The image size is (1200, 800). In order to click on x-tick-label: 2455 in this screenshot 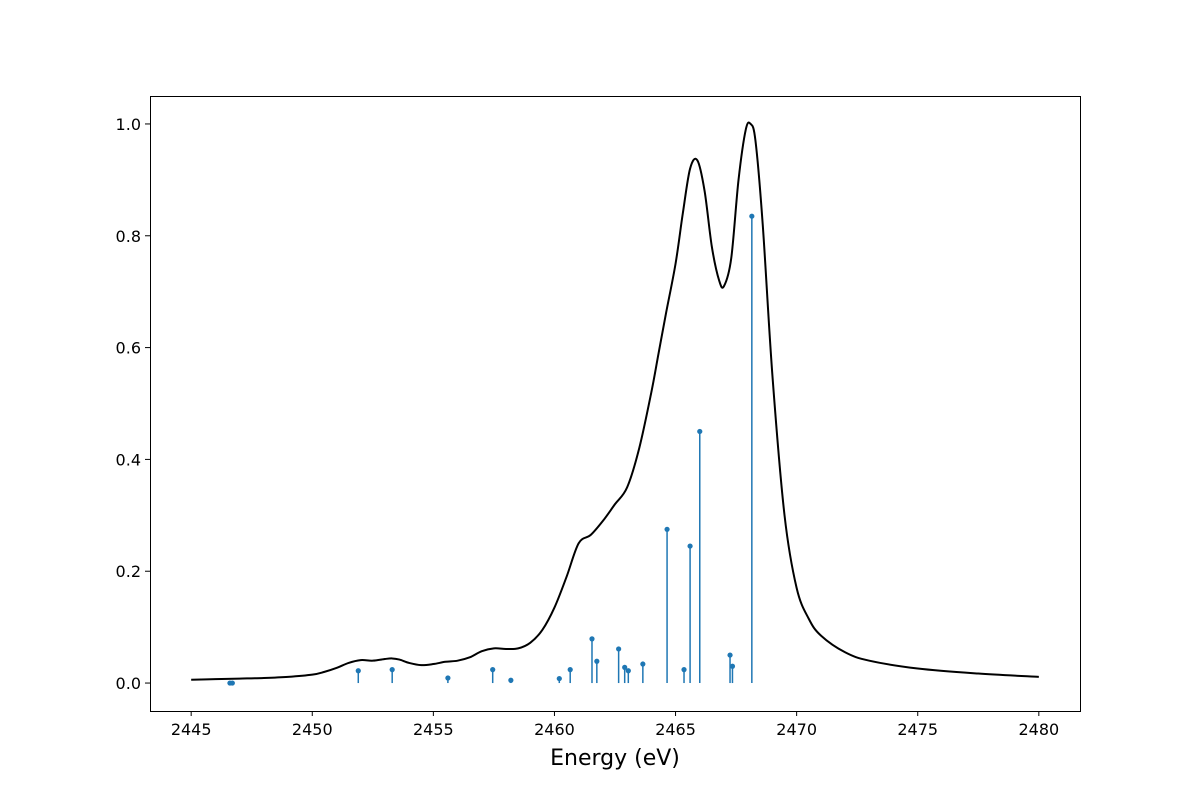, I will do `click(433, 729)`.